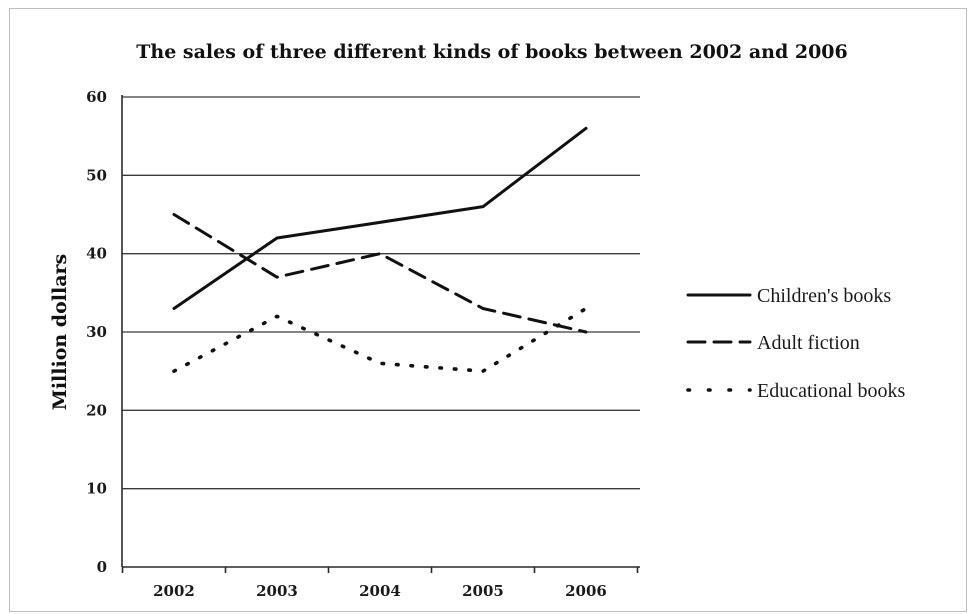  What do you see at coordinates (831, 391) in the screenshot?
I see `legend-label-2: Educational books` at bounding box center [831, 391].